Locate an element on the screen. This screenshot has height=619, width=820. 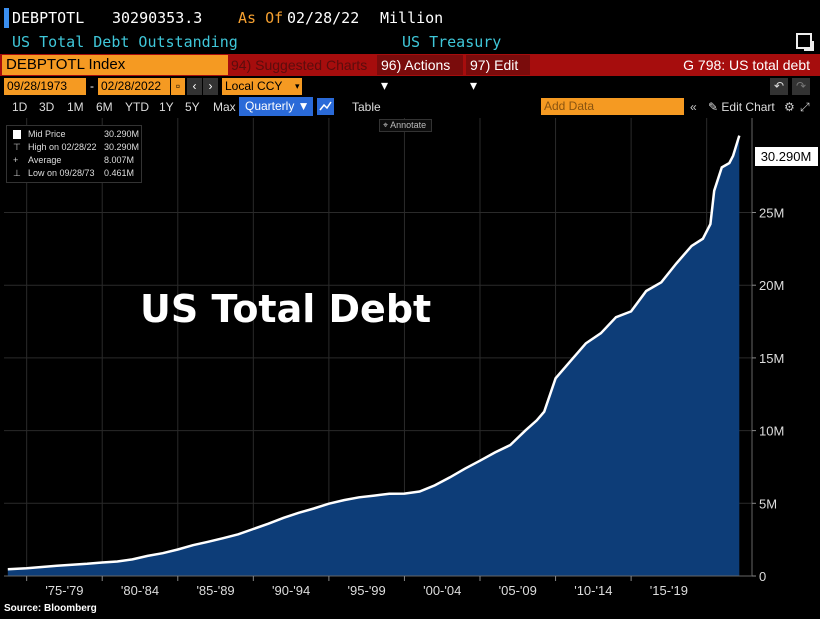
frequency-dropdown: Quarterly ▼ is located at coordinates (276, 106).